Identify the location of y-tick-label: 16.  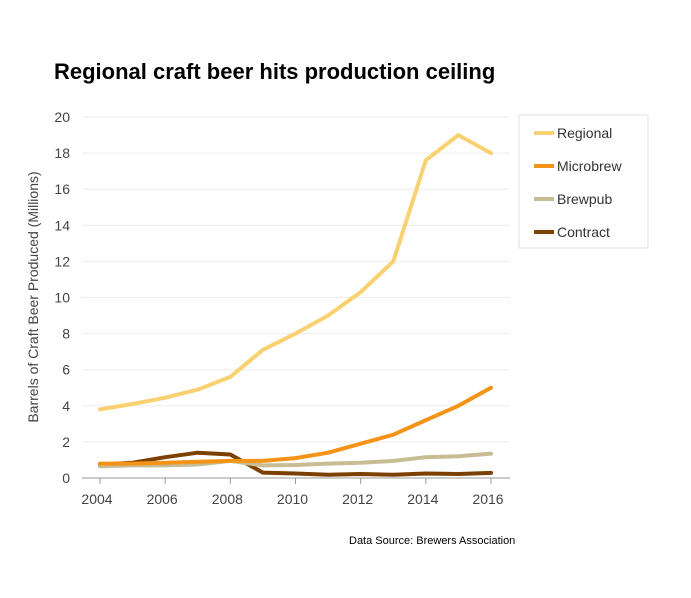
(62, 189).